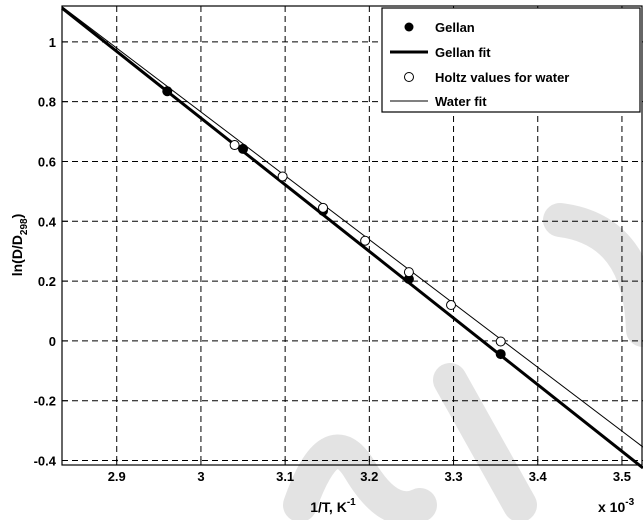 Image resolution: width=643 pixels, height=520 pixels. Describe the element at coordinates (52, 341) in the screenshot. I see `y-tick-label: 0` at that location.